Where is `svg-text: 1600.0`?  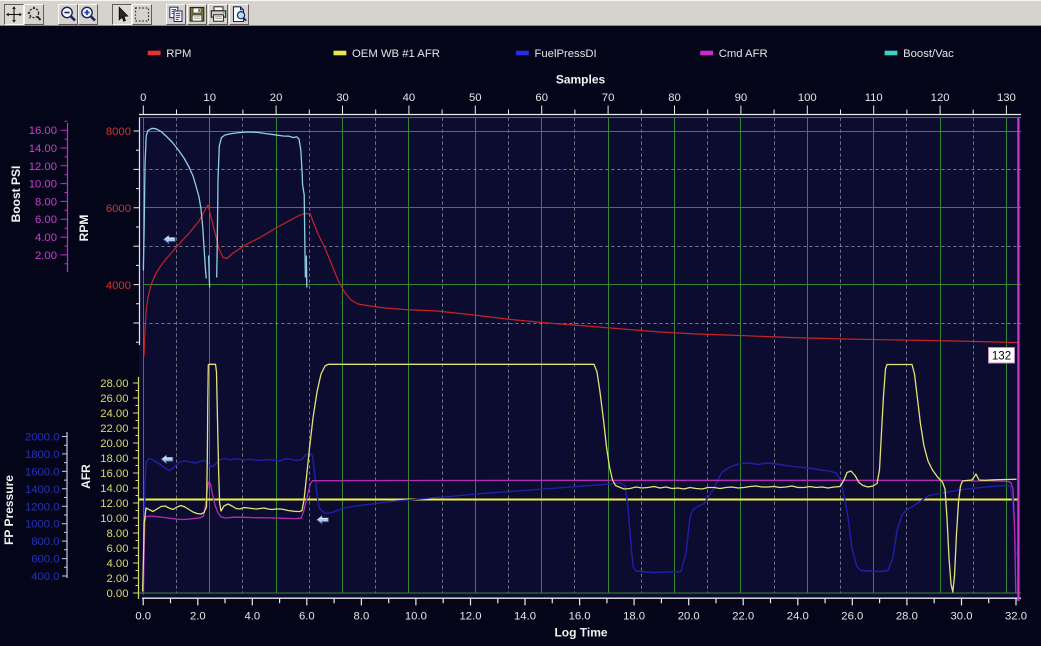
svg-text: 1600.0 is located at coordinates (42, 472).